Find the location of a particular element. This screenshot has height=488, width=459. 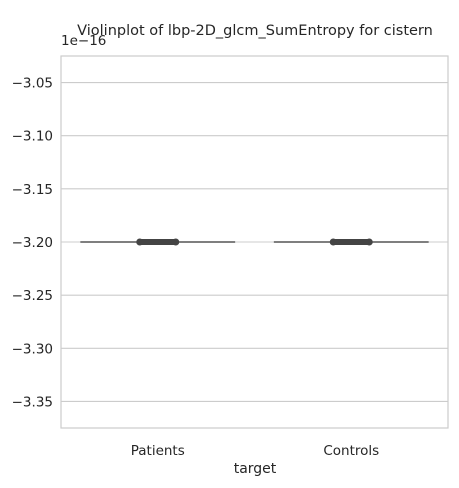

y-axis-offset-label: 1e−16 is located at coordinates (83, 41).